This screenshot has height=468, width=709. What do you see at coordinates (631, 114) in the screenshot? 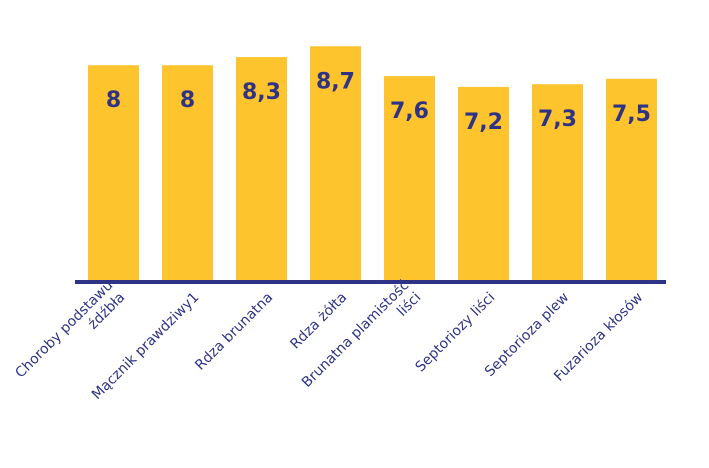
I see `bar-value-label: 7,5` at bounding box center [631, 114].